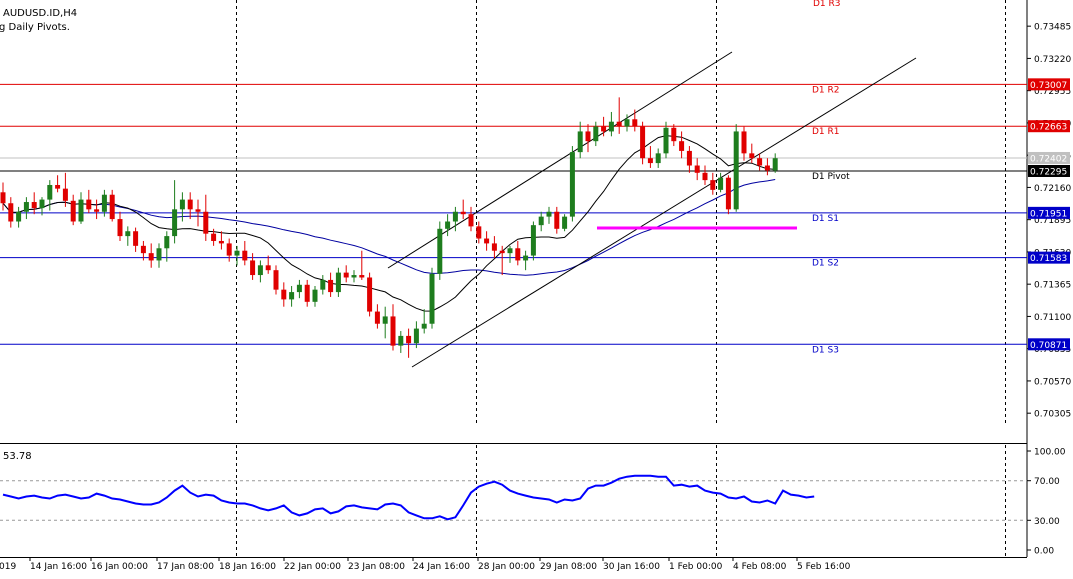  Describe the element at coordinates (1052, 382) in the screenshot. I see `price-tick-label: 0.70570` at that location.